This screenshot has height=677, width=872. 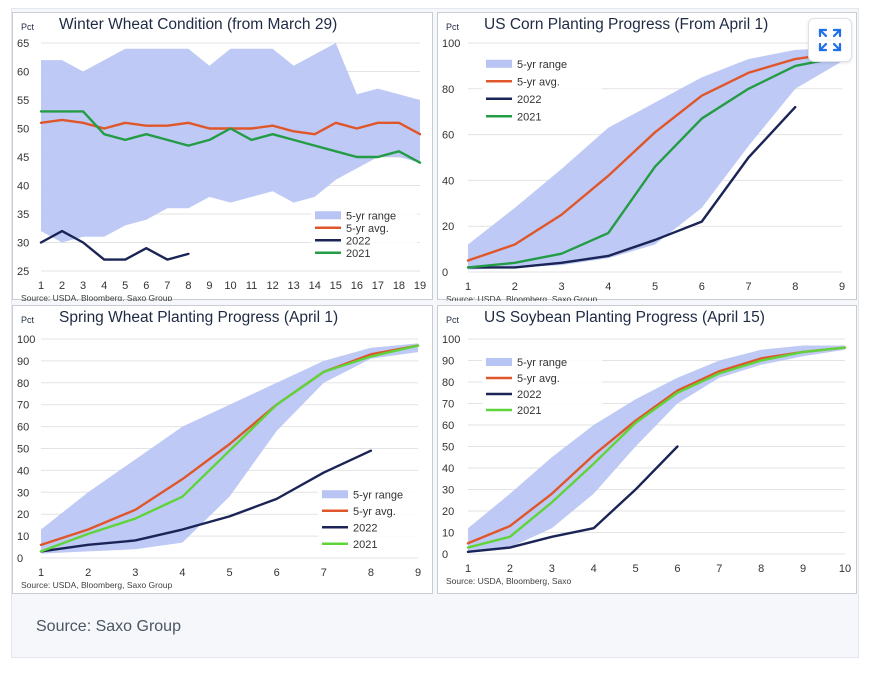 What do you see at coordinates (448, 534) in the screenshot?
I see `y-tick-label: 10` at bounding box center [448, 534].